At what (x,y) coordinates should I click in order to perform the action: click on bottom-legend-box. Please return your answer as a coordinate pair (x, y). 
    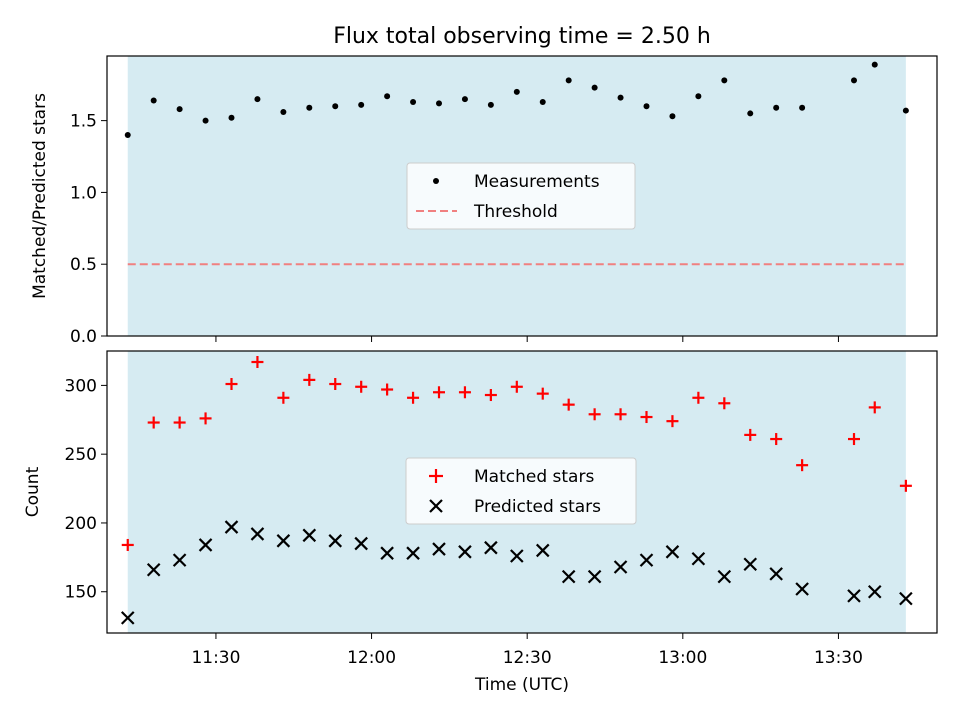
    Looking at the image, I should click on (521, 491).